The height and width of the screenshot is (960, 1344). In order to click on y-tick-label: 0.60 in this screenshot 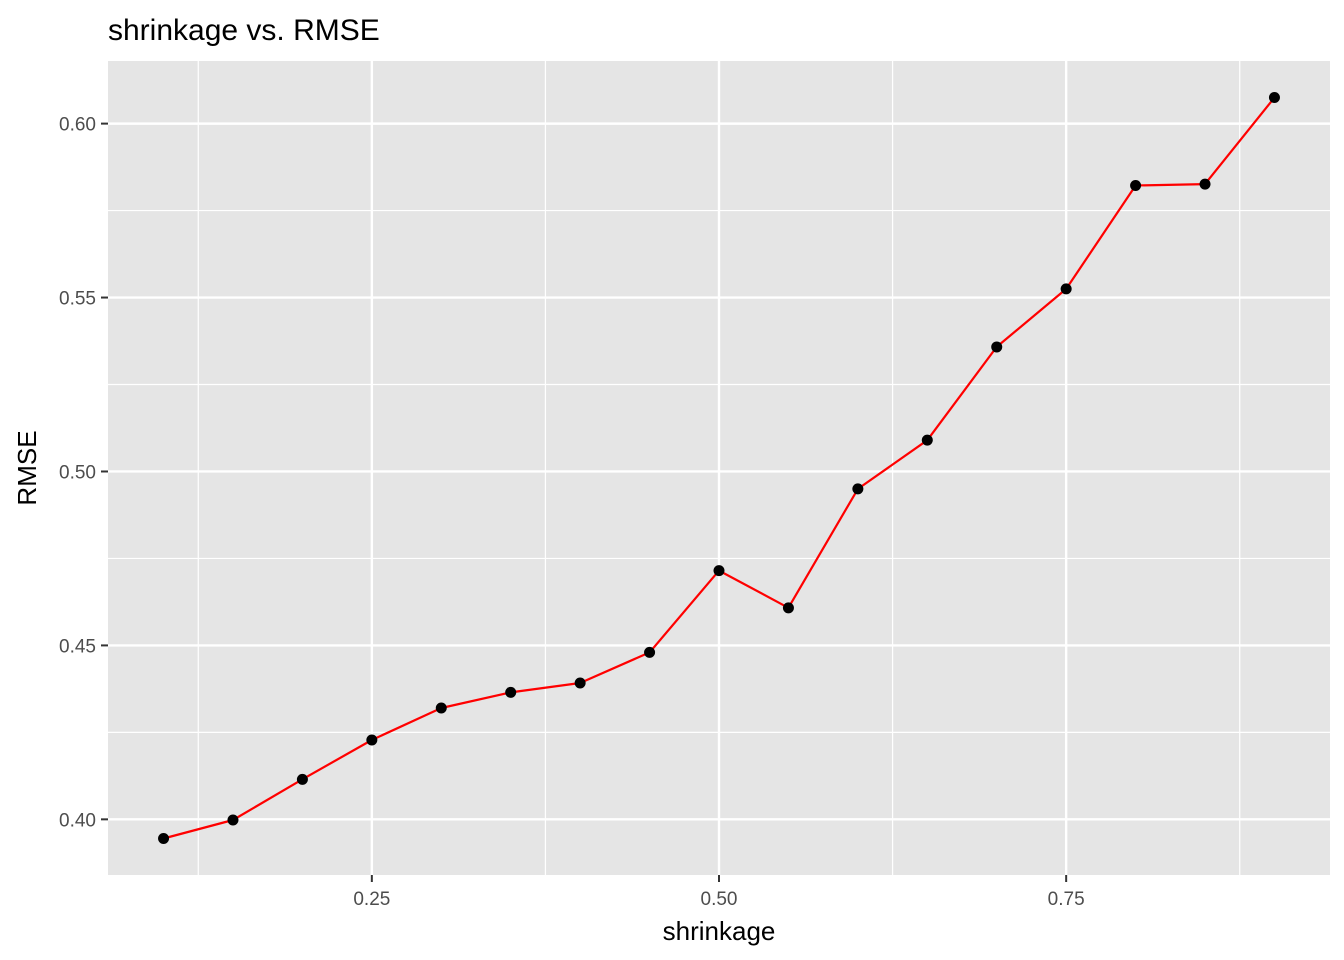, I will do `click(77, 125)`.